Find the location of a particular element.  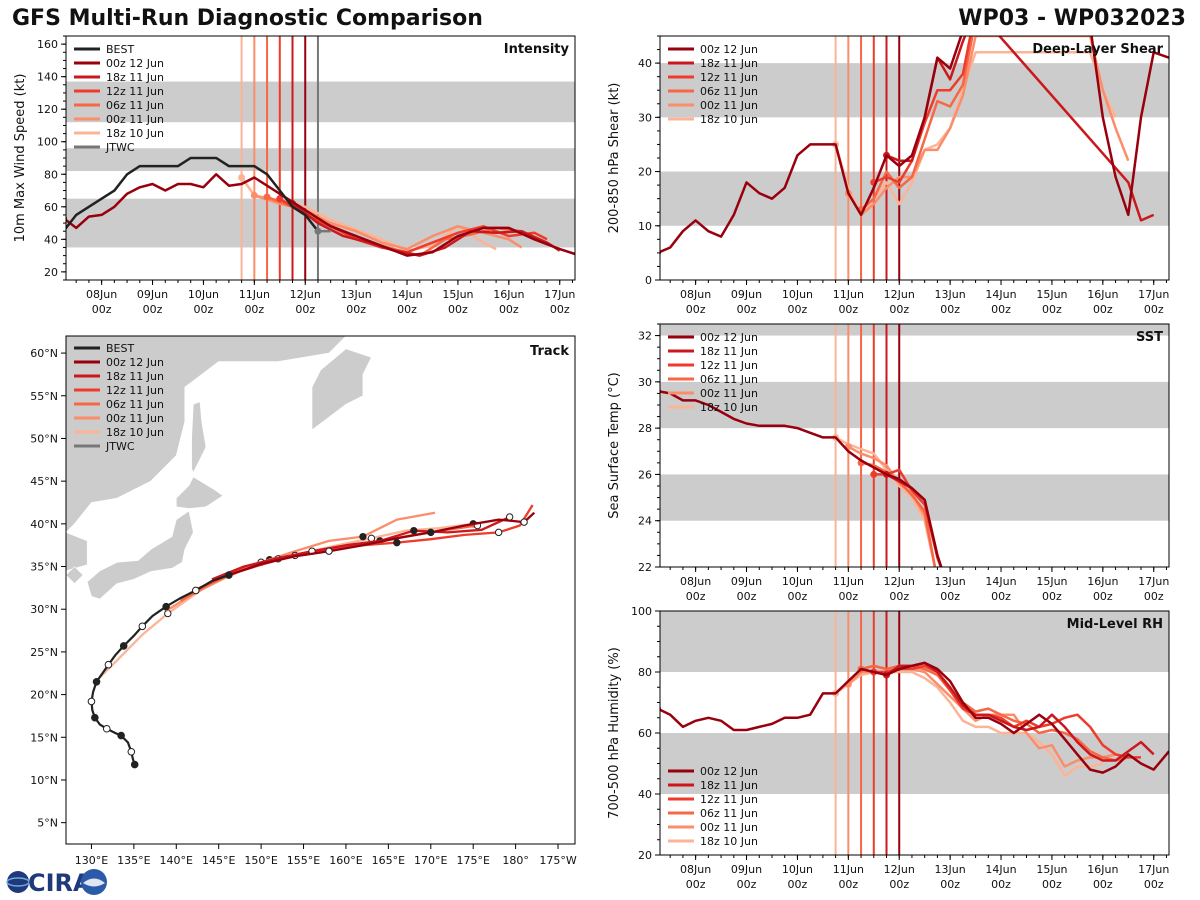

cira-logo: CIRA is located at coordinates (56, 883).